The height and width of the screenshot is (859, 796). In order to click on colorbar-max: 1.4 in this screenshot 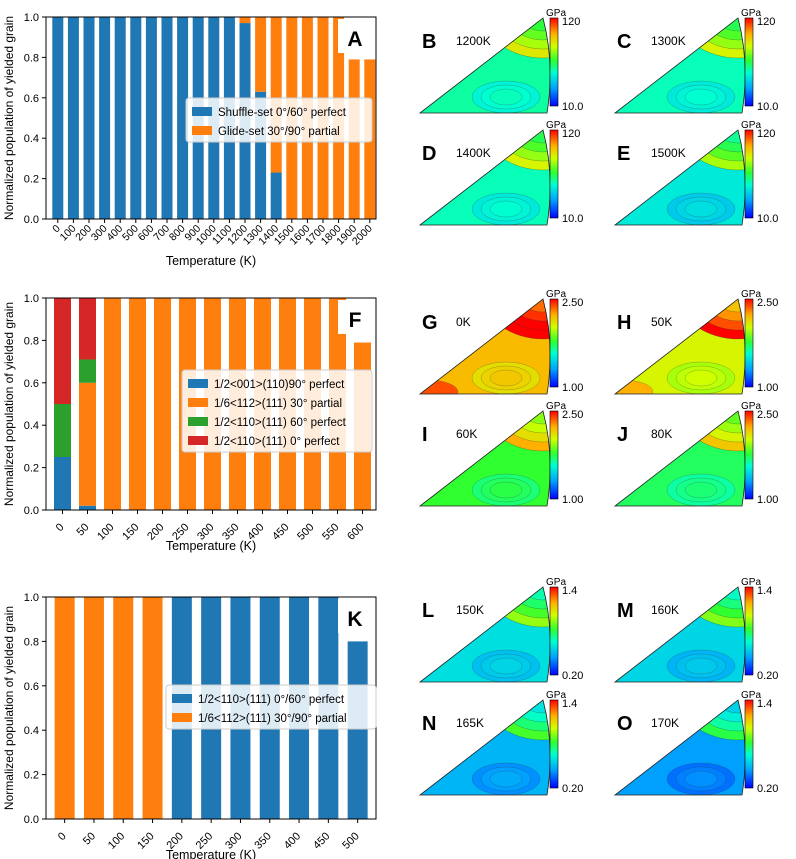, I will do `click(764, 704)`.